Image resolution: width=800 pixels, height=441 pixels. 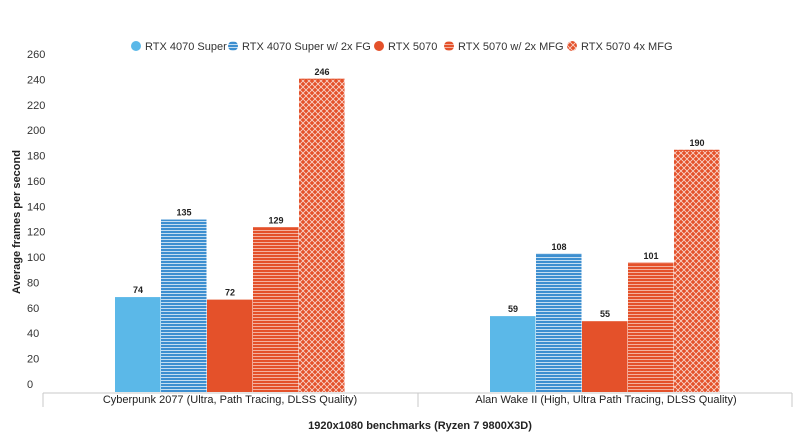 I want to click on data-label: 59, so click(x=513, y=309).